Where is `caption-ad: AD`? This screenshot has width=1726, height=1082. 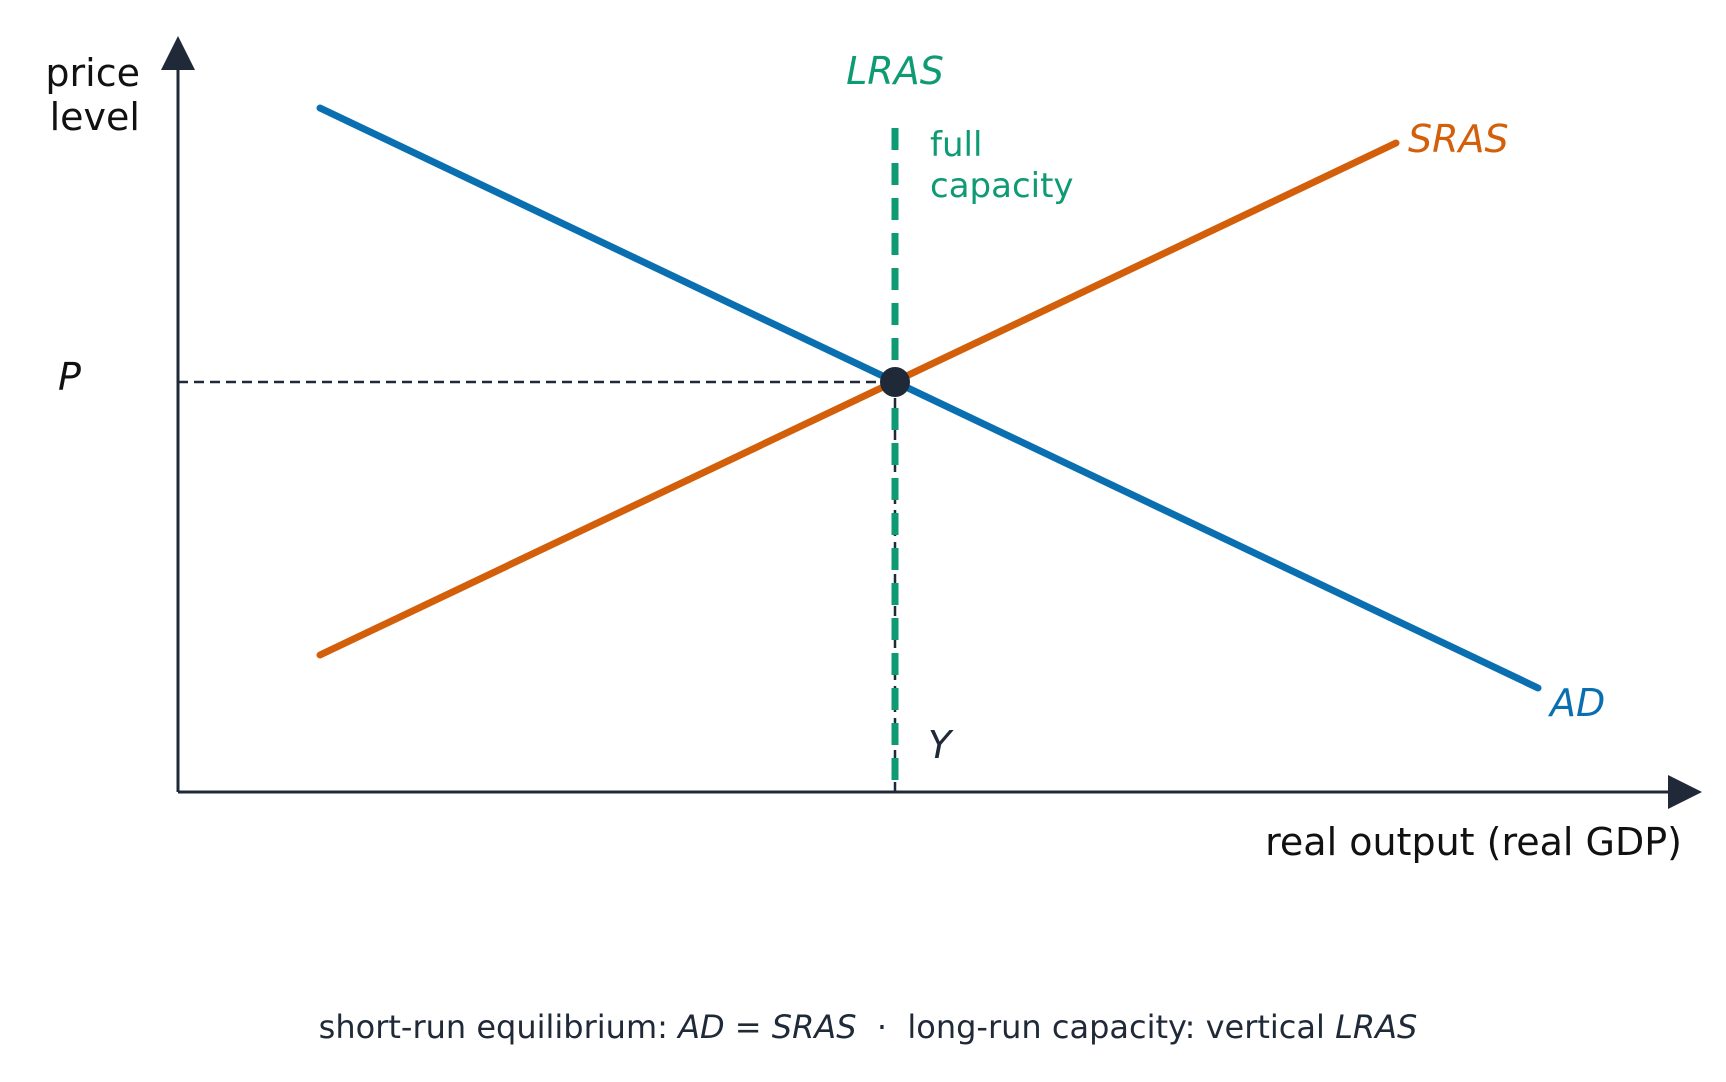 caption-ad: AD is located at coordinates (700, 1027).